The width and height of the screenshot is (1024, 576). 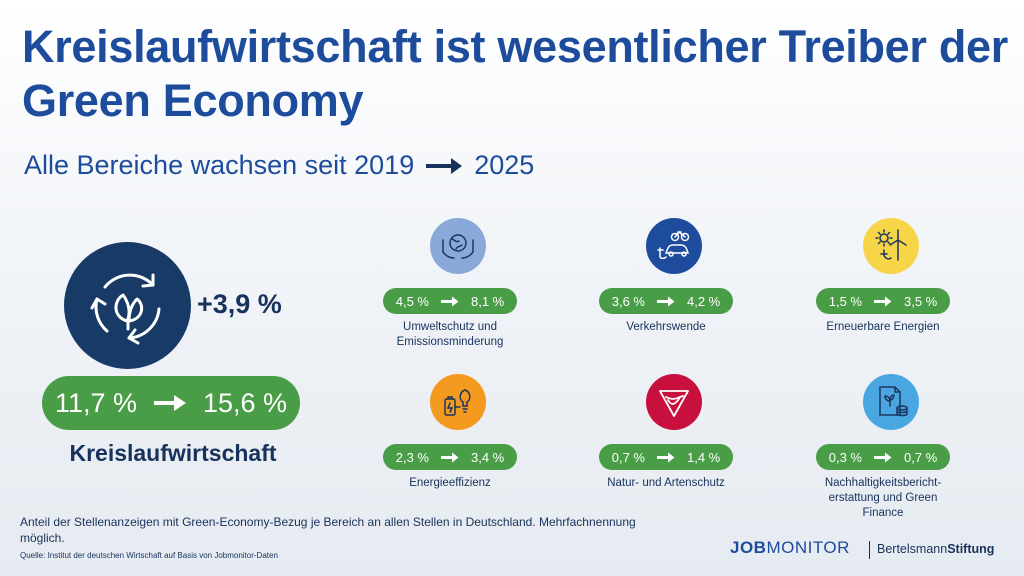 I want to click on value-to: 1,4 %, so click(x=704, y=457).